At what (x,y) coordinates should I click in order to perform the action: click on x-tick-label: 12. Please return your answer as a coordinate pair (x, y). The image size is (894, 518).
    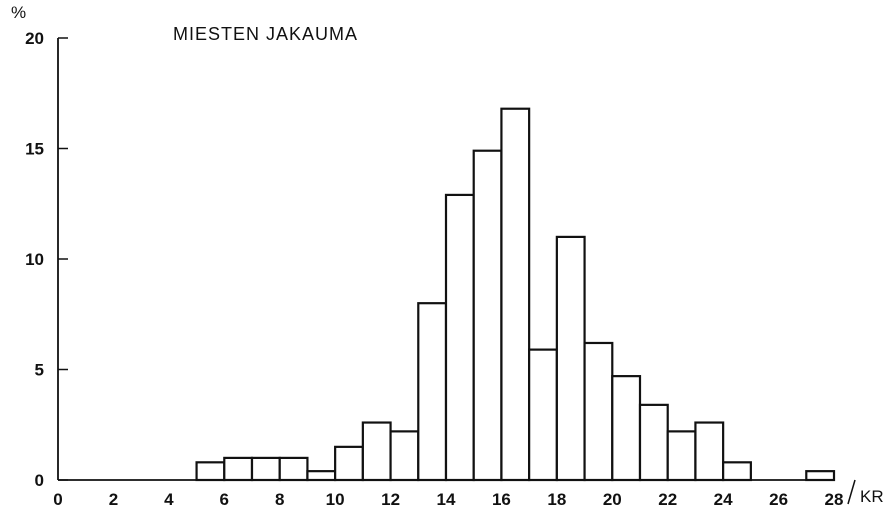
    Looking at the image, I should click on (390, 499).